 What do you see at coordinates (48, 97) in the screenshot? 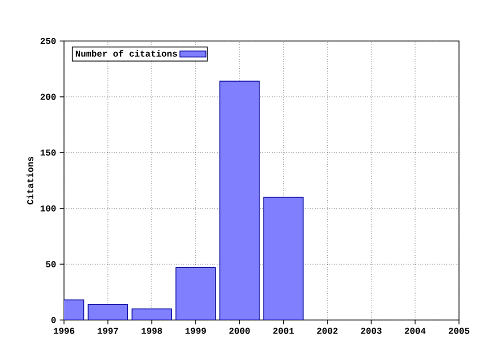
I see `y-tick-label: 200` at bounding box center [48, 97].